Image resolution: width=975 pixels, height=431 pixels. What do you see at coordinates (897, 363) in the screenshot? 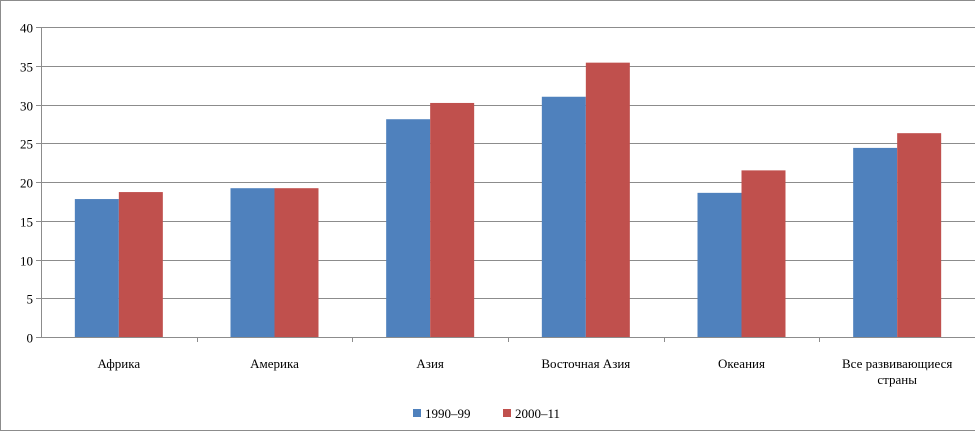
I see `category-label: Все развивающиеся` at bounding box center [897, 363].